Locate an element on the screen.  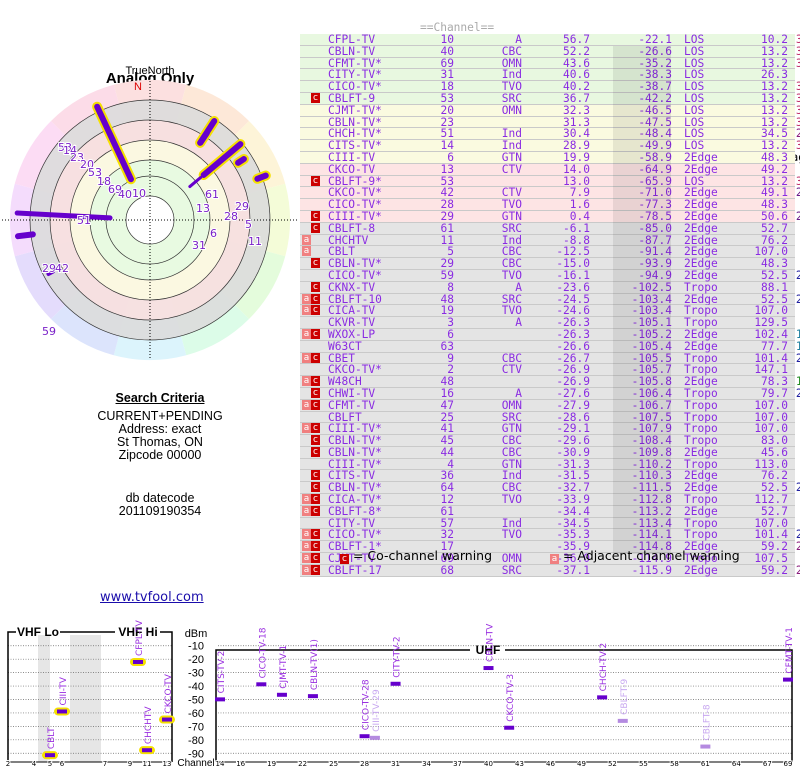
callsign-cell: CICA-TV* is located at coordinates (355, 500).